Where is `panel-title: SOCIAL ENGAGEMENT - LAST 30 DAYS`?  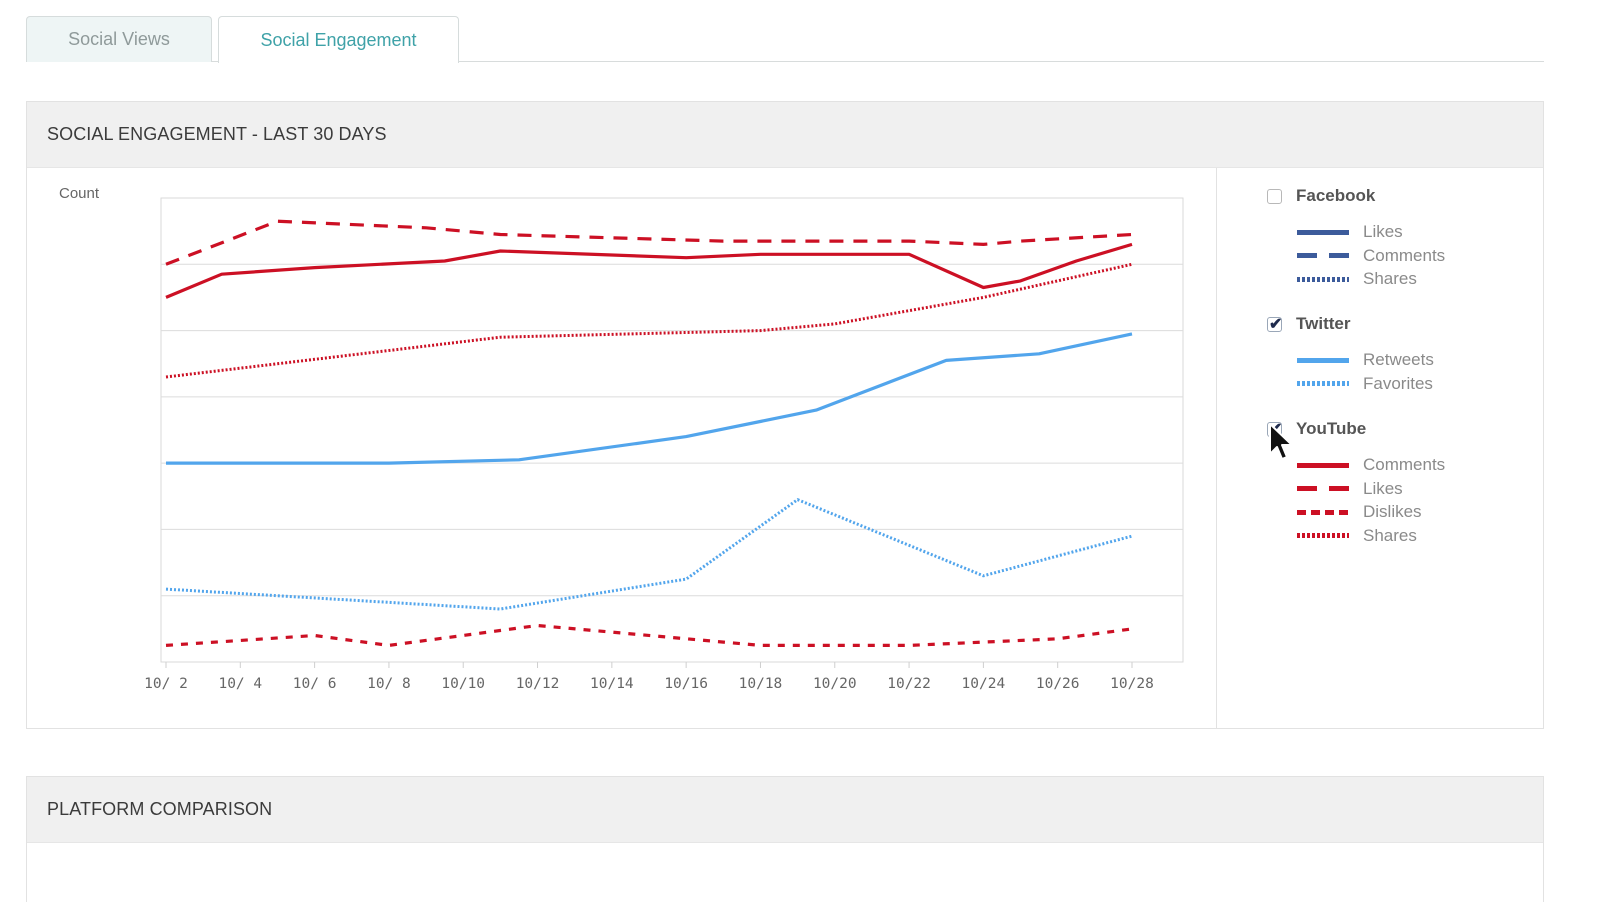 panel-title: SOCIAL ENGAGEMENT - LAST 30 DAYS is located at coordinates (785, 135).